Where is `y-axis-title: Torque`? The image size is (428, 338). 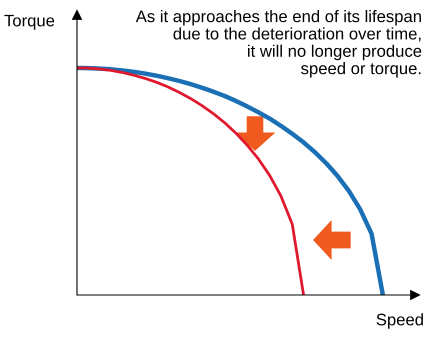
y-axis-title: Torque is located at coordinates (29, 22).